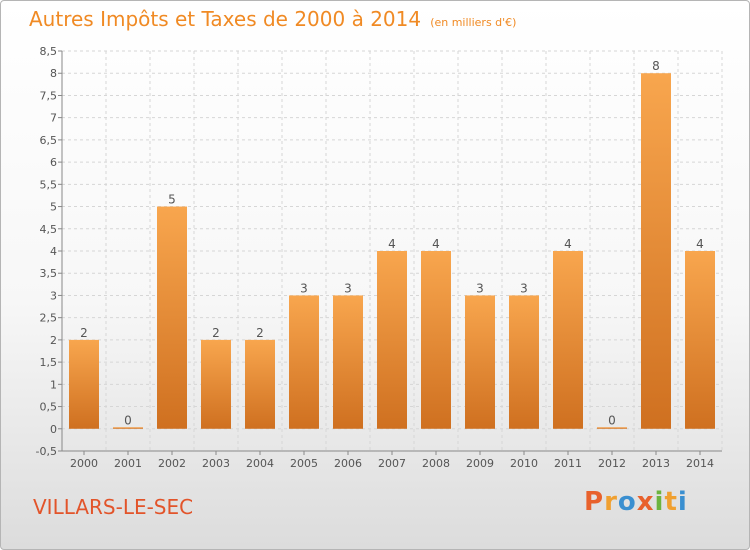 Image resolution: width=750 pixels, height=550 pixels. Describe the element at coordinates (53, 207) in the screenshot. I see `y-tick-label: 5` at that location.